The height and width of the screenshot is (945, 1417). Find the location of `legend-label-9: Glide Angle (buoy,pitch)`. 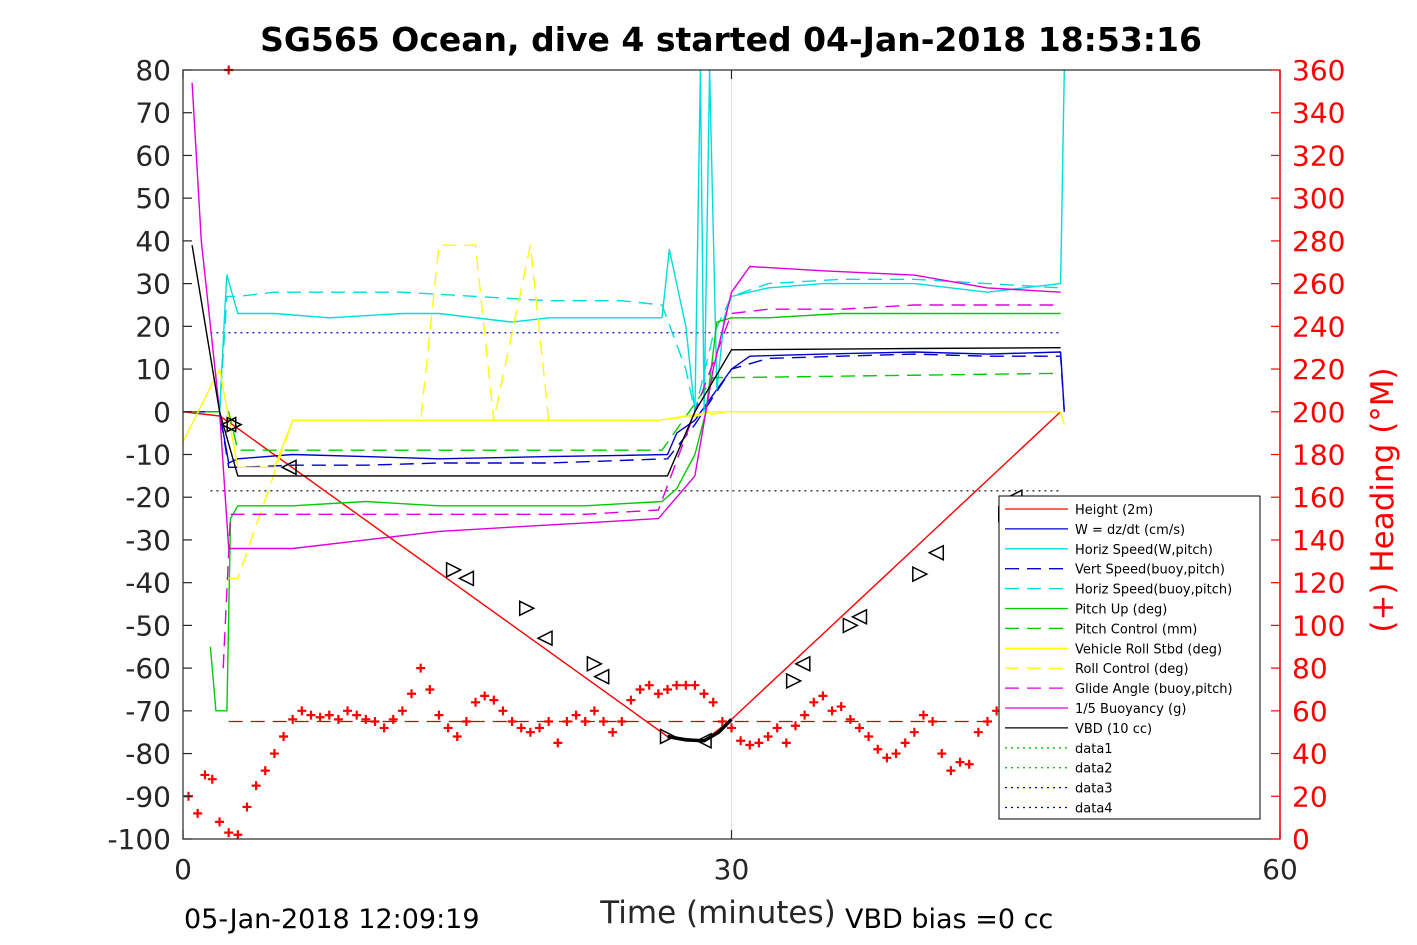

legend-label-9: Glide Angle (buoy,pitch) is located at coordinates (1154, 689).